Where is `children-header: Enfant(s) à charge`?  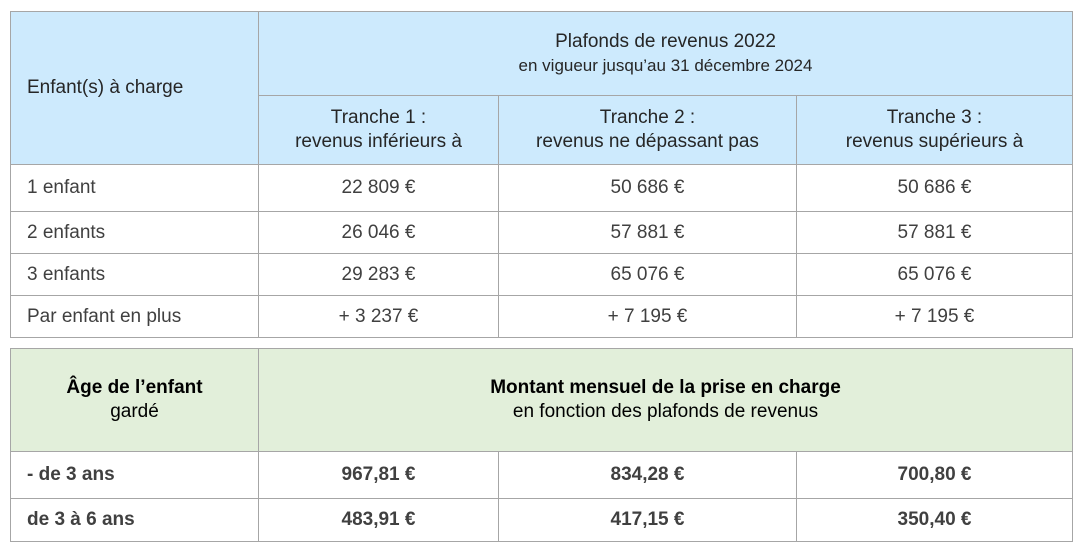 children-header: Enfant(s) à charge is located at coordinates (134, 88).